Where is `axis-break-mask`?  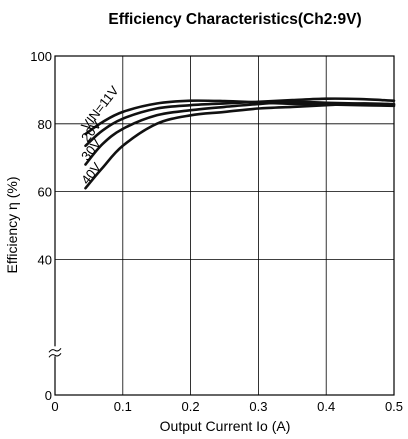 axis-break-mask is located at coordinates (55, 351).